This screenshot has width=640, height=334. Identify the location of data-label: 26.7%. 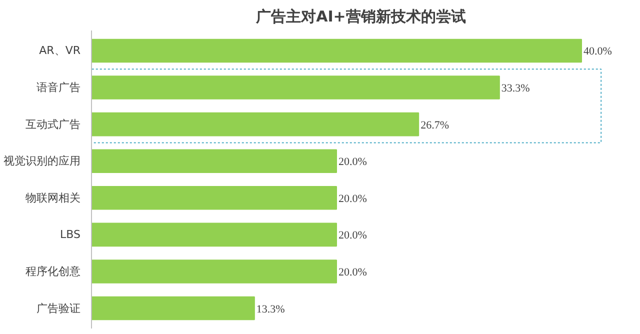
(434, 125).